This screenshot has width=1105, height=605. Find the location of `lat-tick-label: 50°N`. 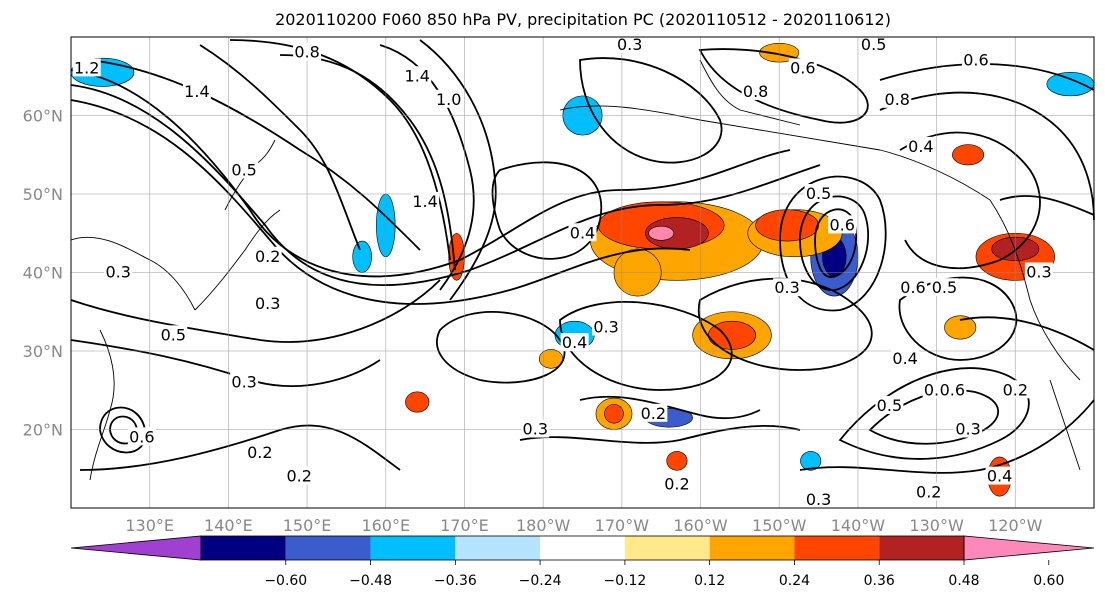

lat-tick-label: 50°N is located at coordinates (43, 194).